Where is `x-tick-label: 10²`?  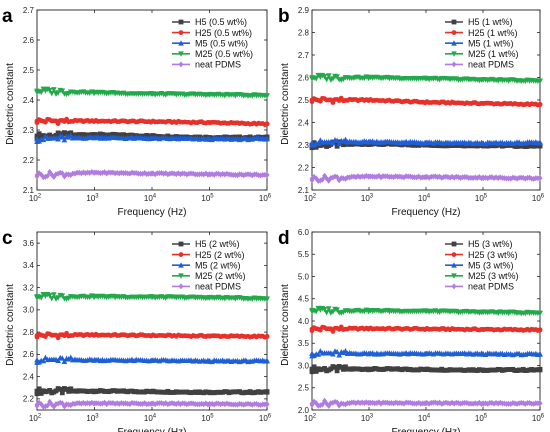 x-tick-label: 10² is located at coordinates (310, 199).